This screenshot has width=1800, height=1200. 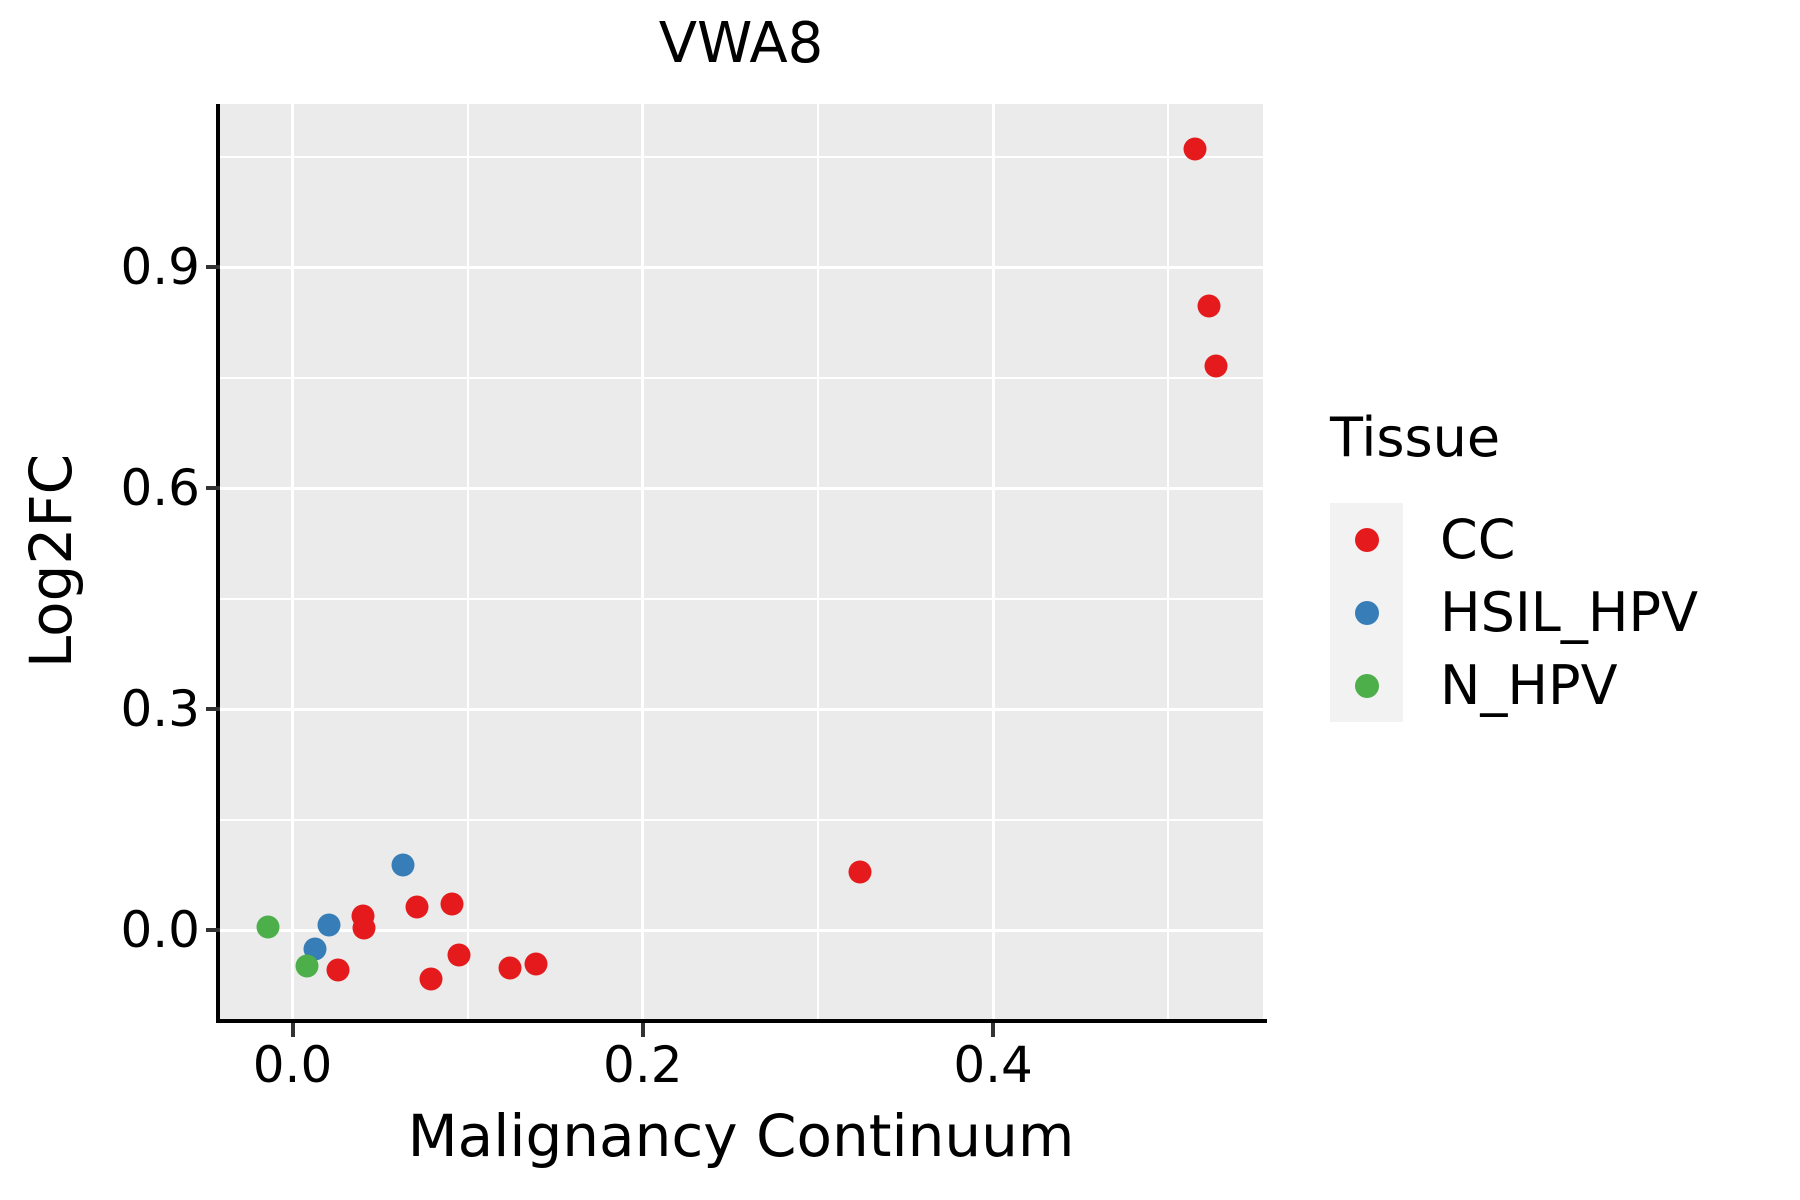 I want to click on x-axis-spine, so click(x=741, y=1021).